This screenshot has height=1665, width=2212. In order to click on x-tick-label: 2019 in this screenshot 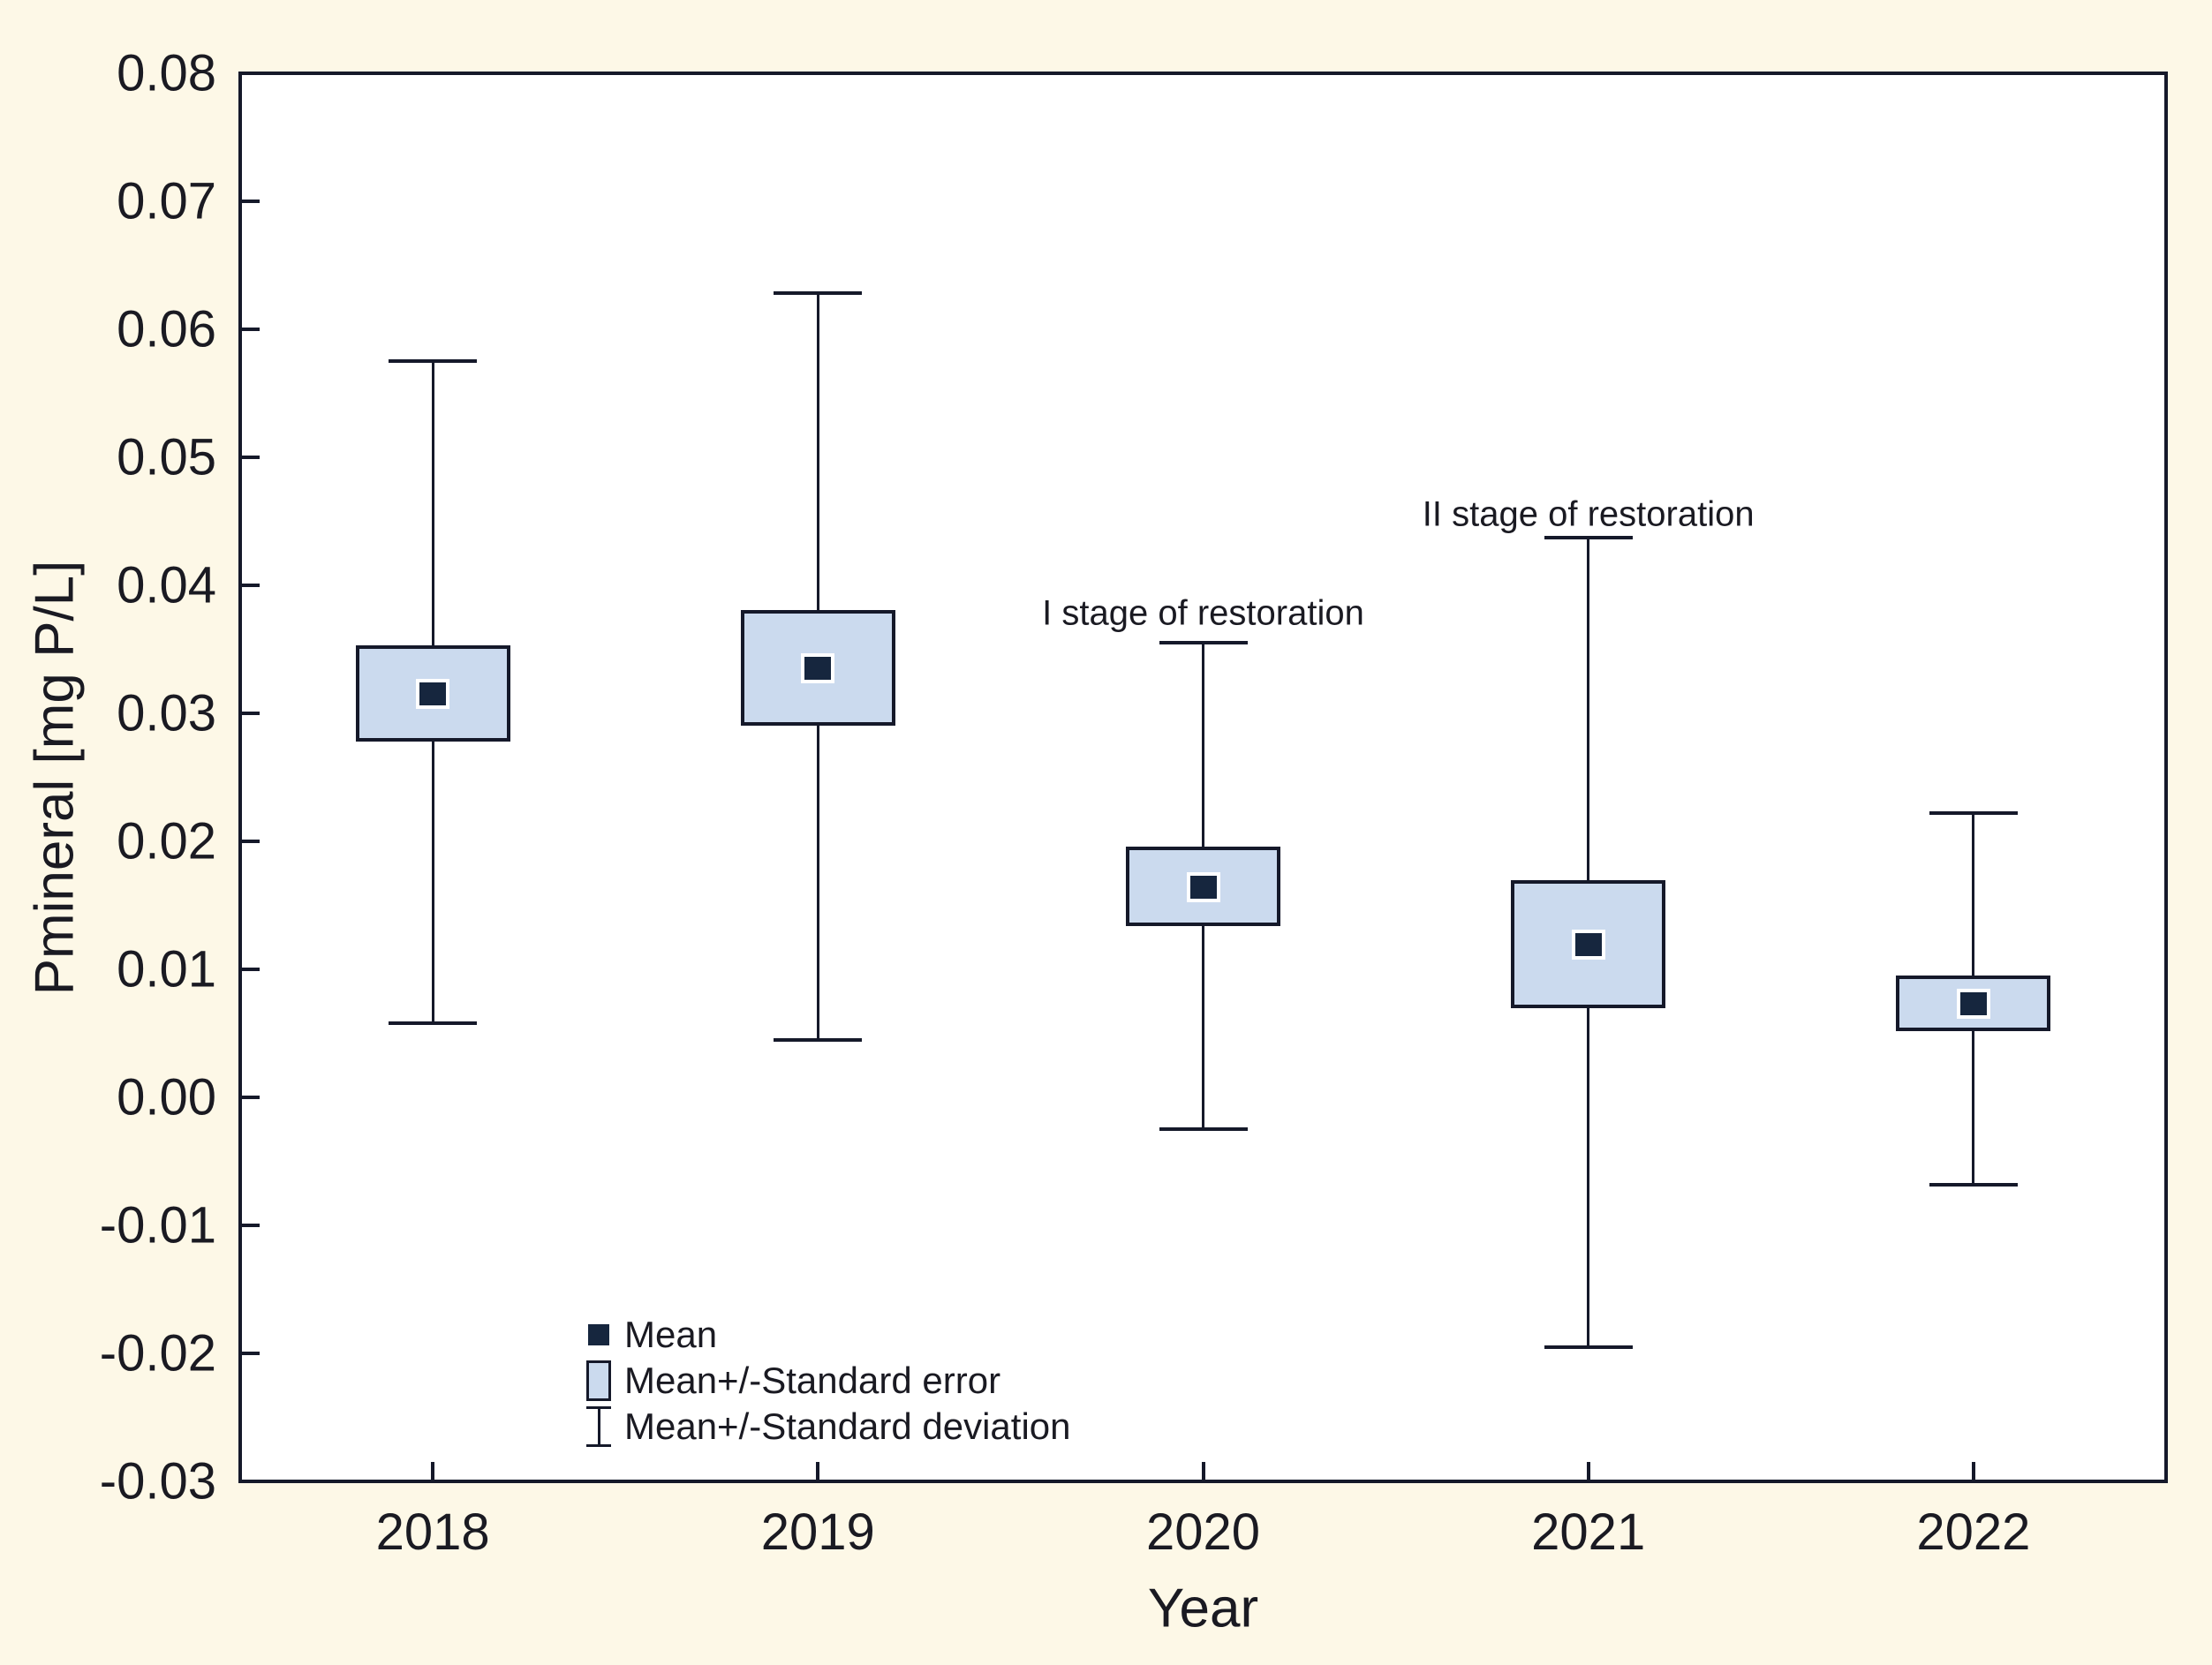, I will do `click(817, 1532)`.